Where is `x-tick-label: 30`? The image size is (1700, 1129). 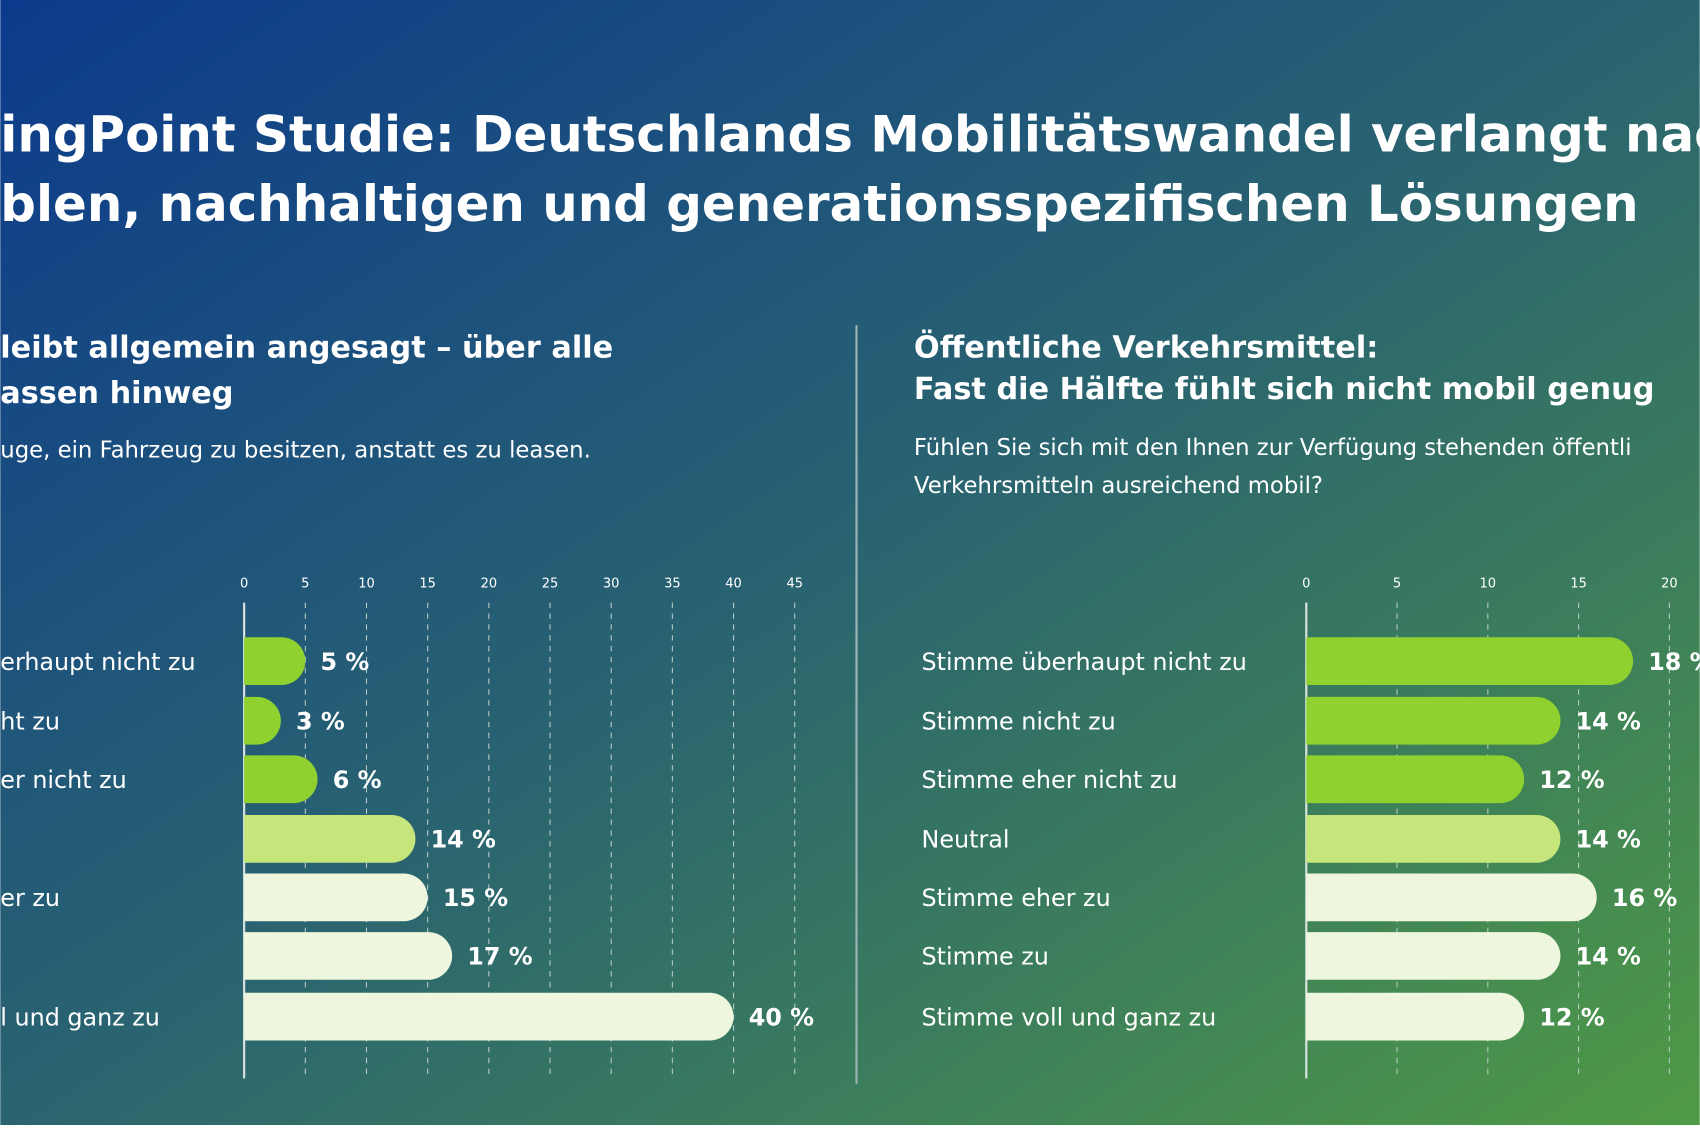 x-tick-label: 30 is located at coordinates (611, 583).